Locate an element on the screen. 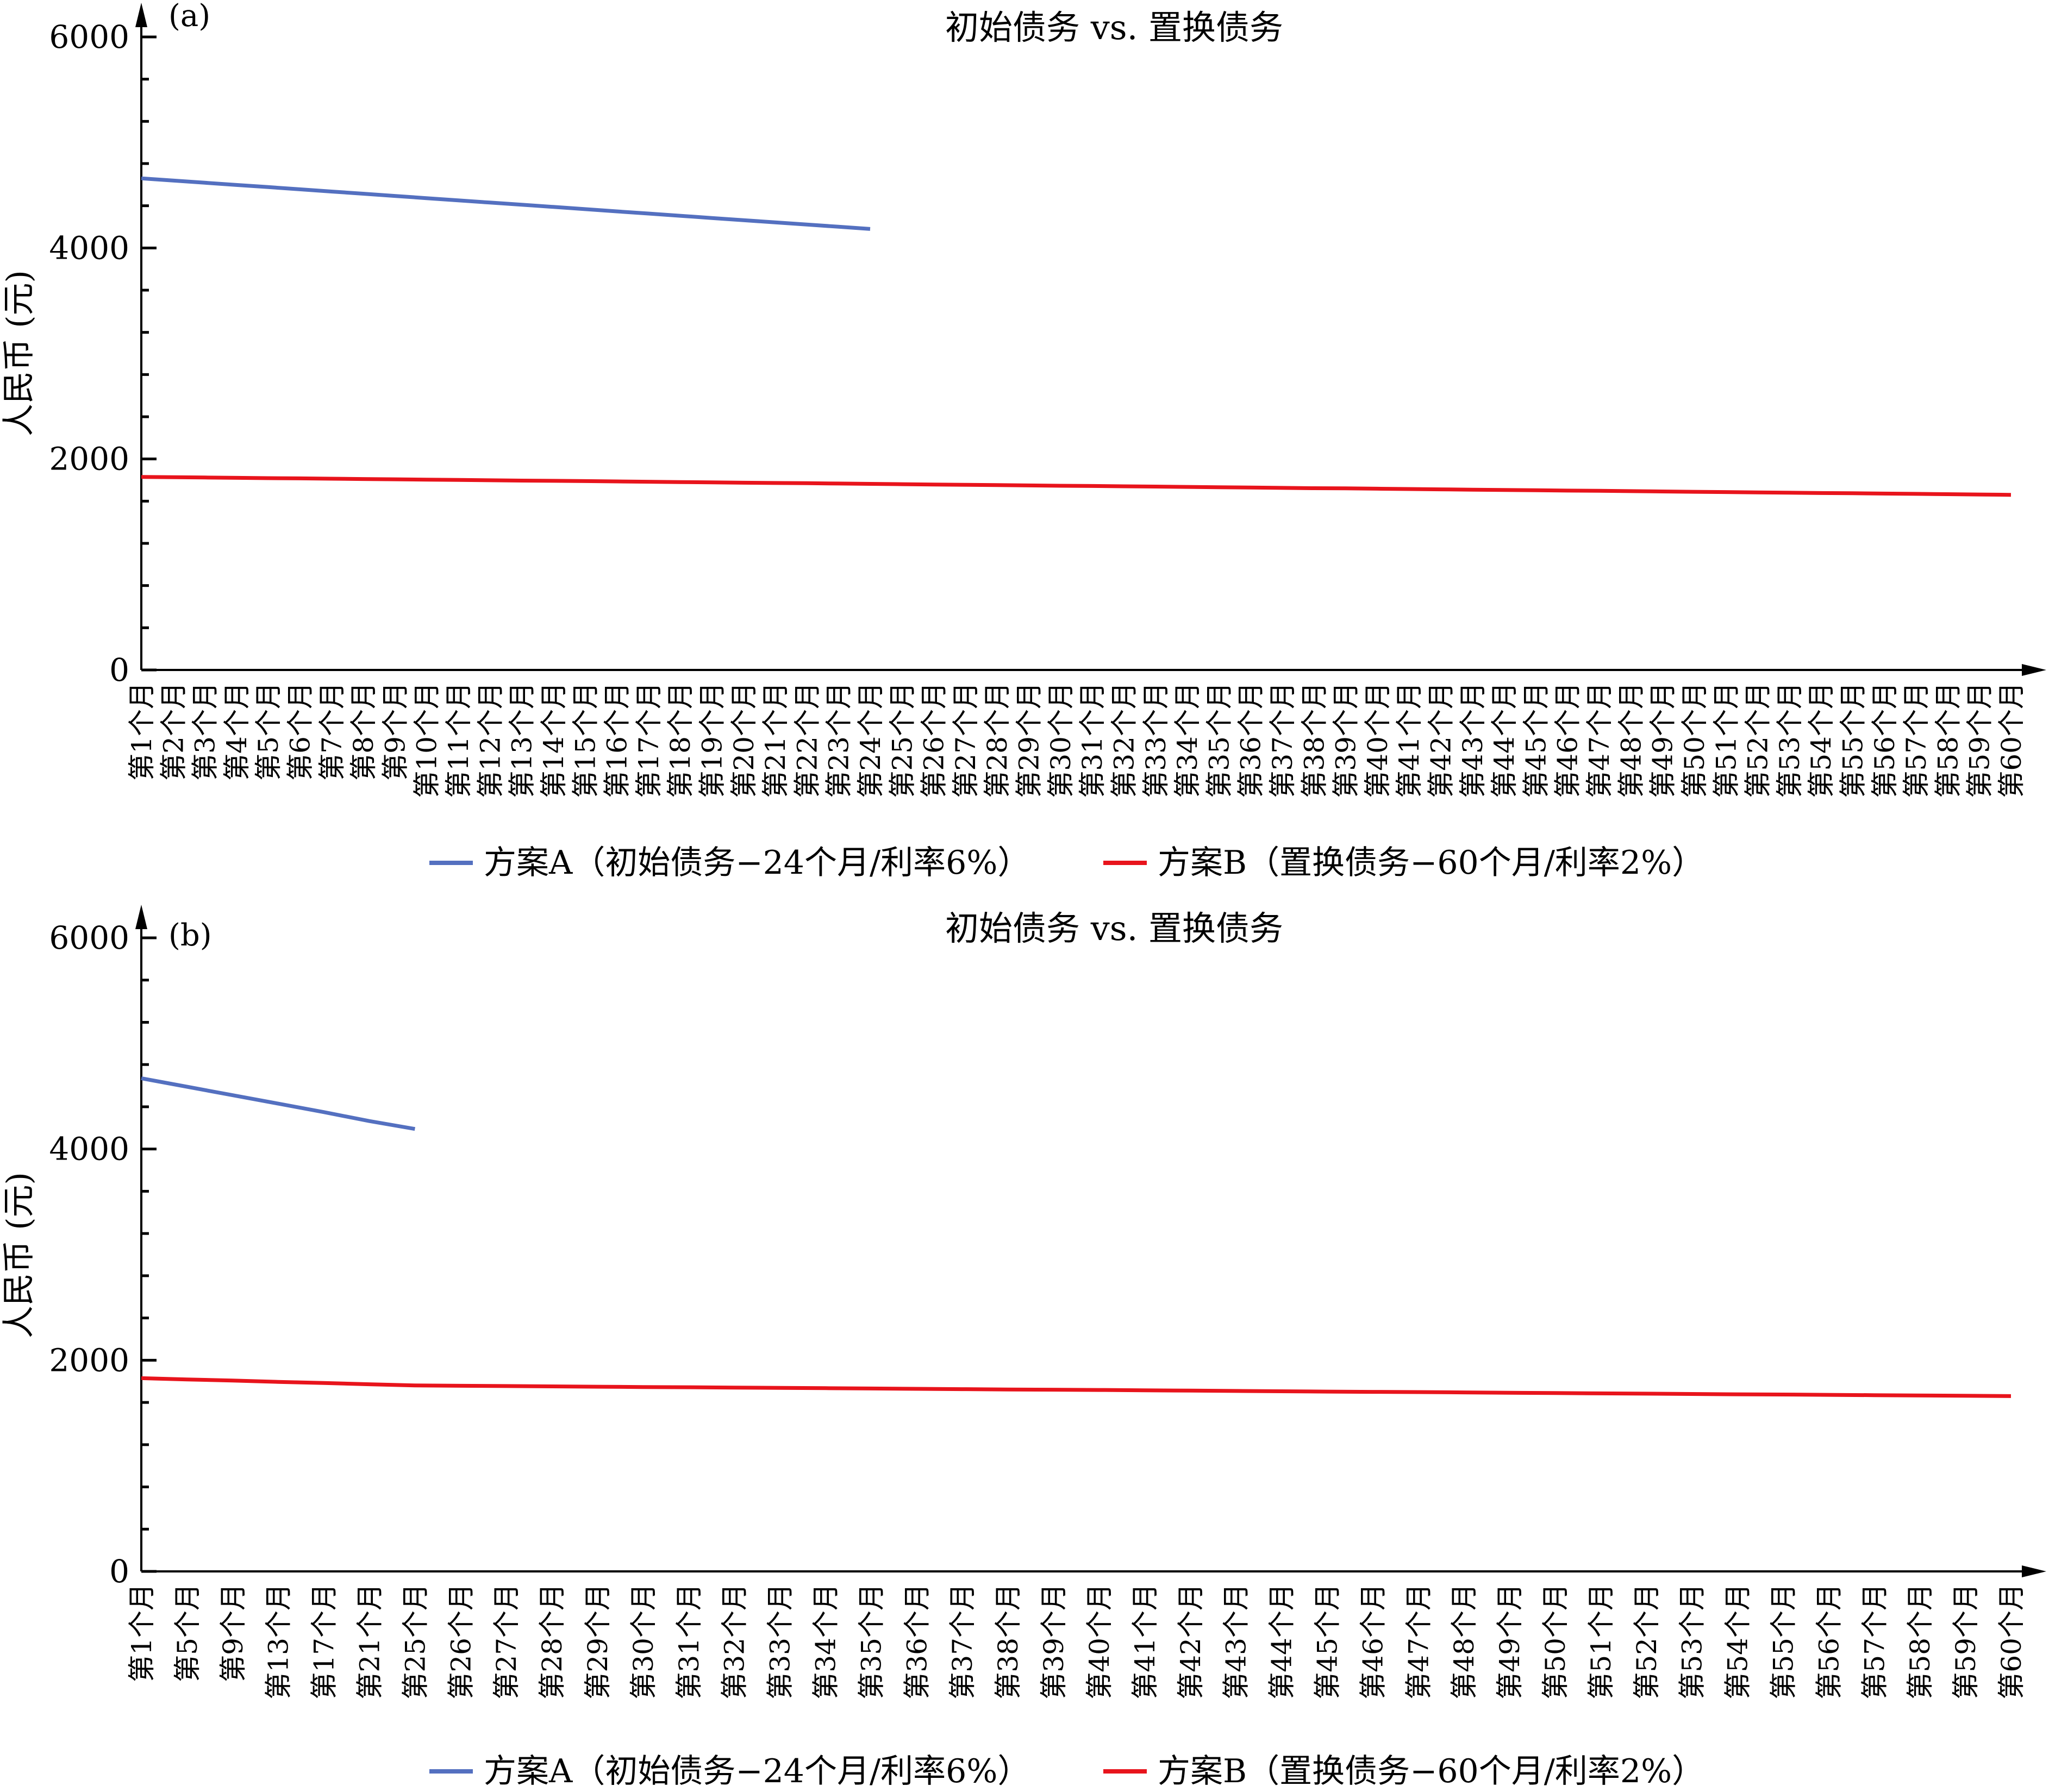  x-tick-label: 第14个月 is located at coordinates (554, 740).